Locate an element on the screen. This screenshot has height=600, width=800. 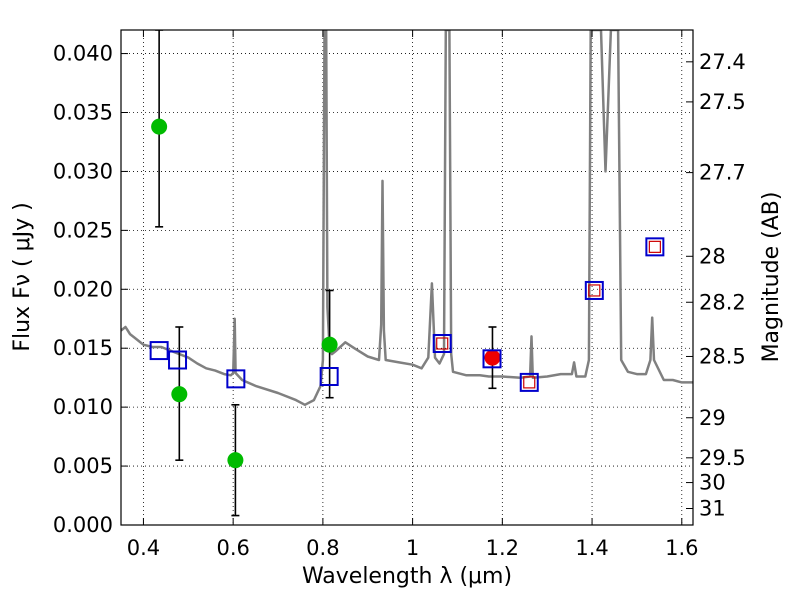
x-axis-label: Wavelength λ (μm) is located at coordinates (407, 576).